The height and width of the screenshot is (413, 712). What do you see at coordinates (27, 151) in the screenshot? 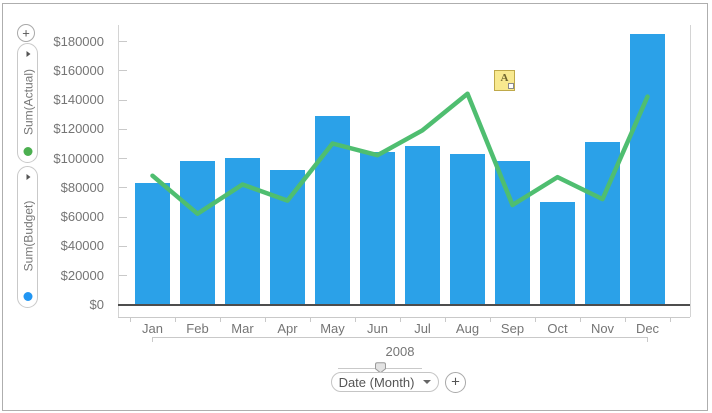
I see `series-color-dot-actual` at bounding box center [27, 151].